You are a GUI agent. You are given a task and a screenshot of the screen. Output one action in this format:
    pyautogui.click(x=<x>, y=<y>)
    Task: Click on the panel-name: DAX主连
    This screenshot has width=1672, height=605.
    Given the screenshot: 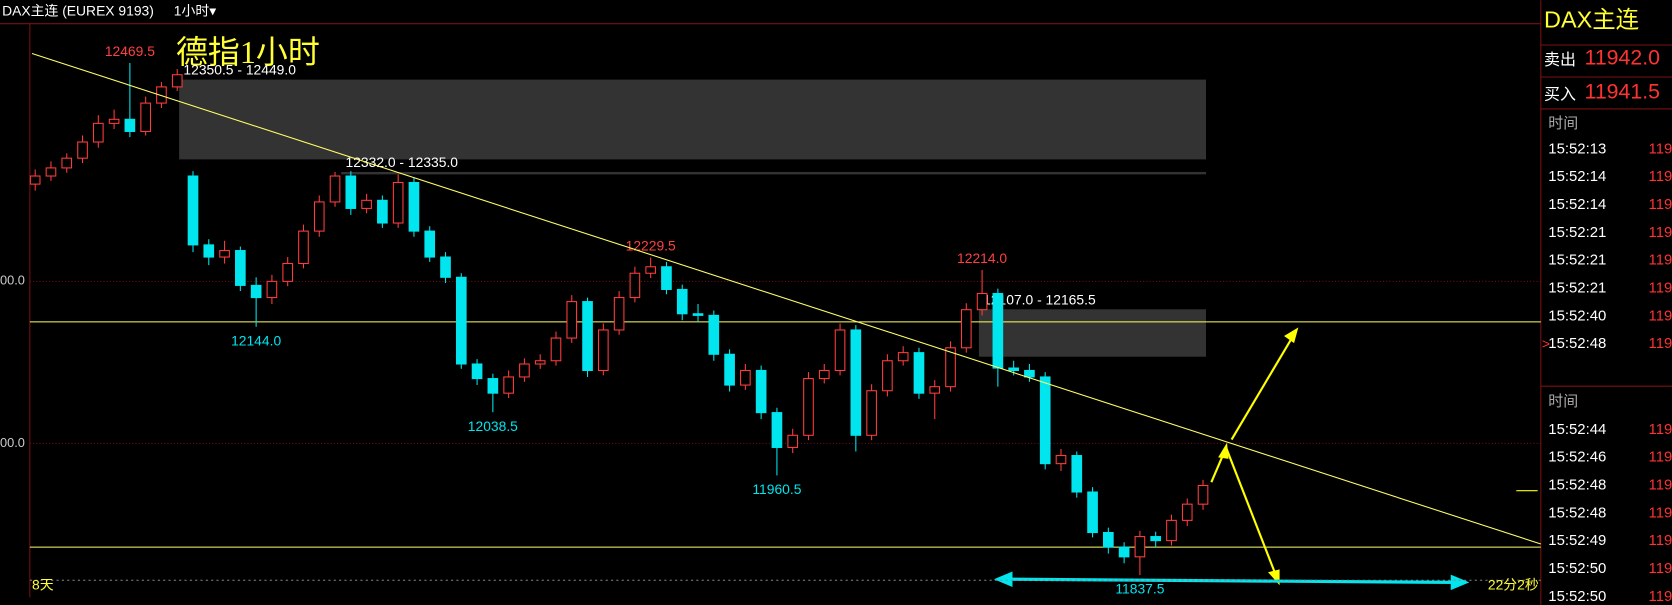 What is the action you would take?
    pyautogui.click(x=1591, y=20)
    